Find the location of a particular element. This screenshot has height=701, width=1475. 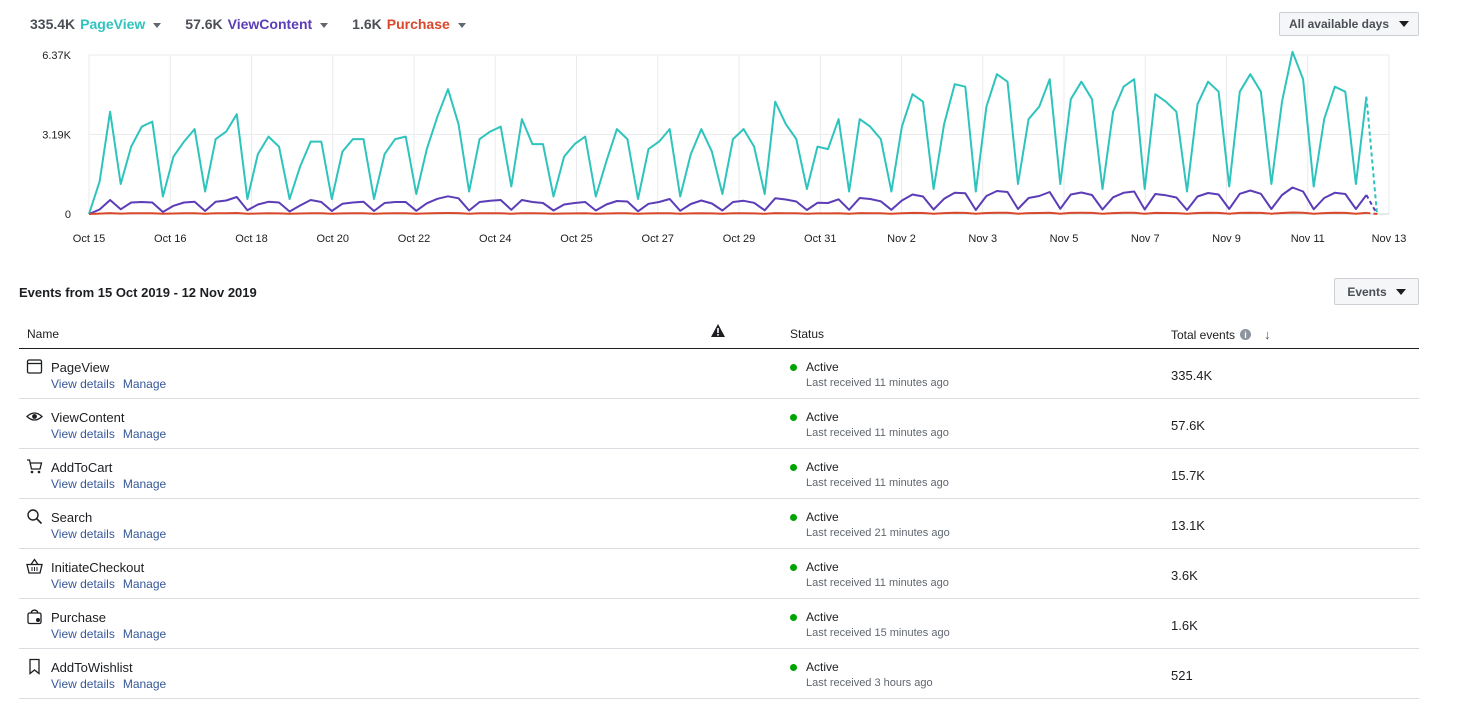

x-tick-label: Oct 18 is located at coordinates (251, 239).